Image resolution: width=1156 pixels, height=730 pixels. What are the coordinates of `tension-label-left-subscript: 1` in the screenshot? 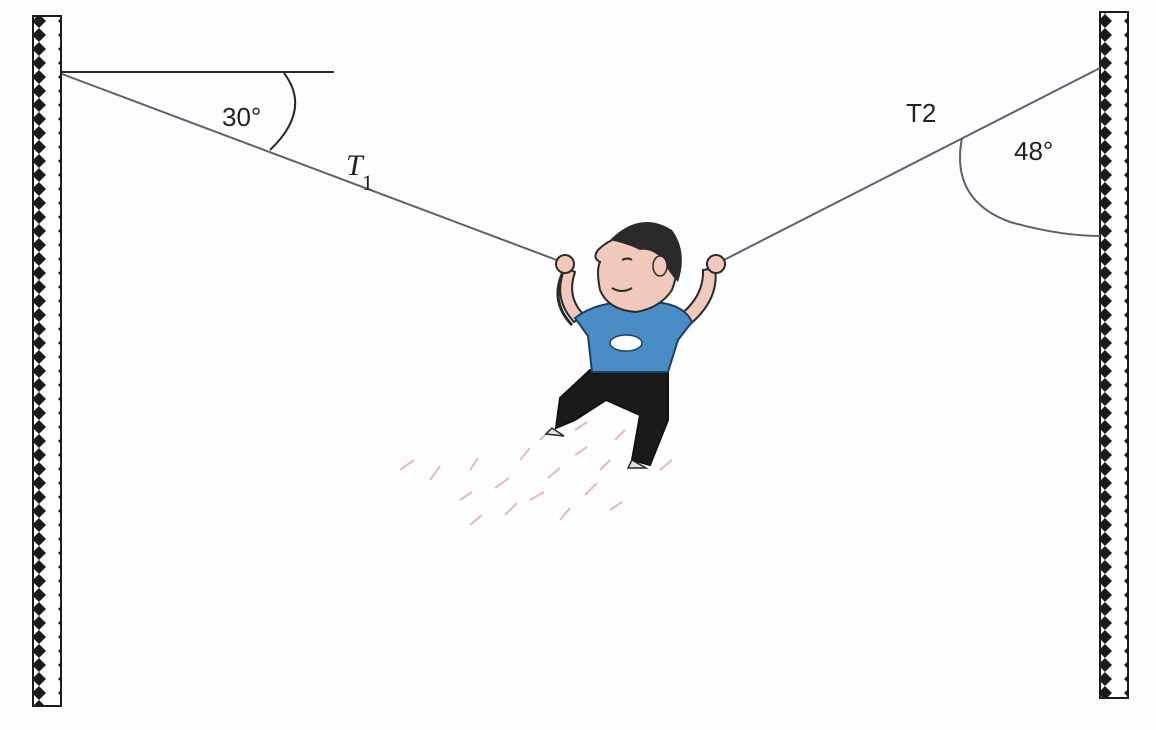 It's located at (367, 182).